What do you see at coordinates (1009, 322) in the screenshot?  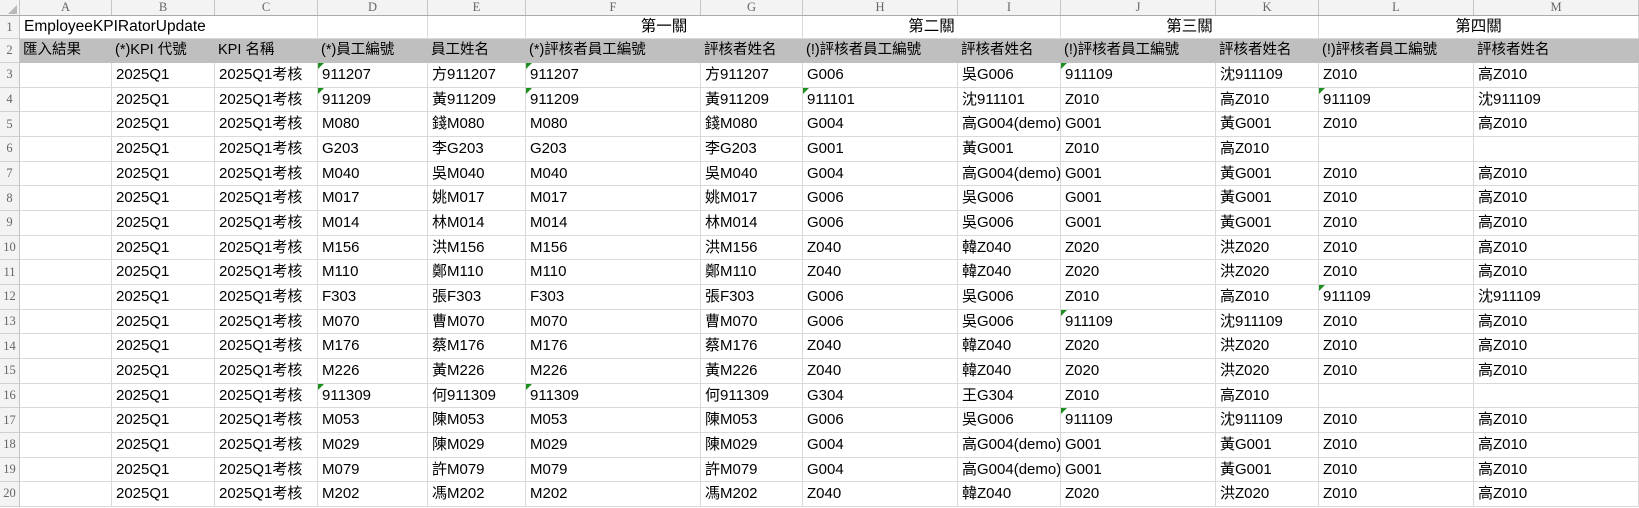 I see `cell-I13: 吳G006` at bounding box center [1009, 322].